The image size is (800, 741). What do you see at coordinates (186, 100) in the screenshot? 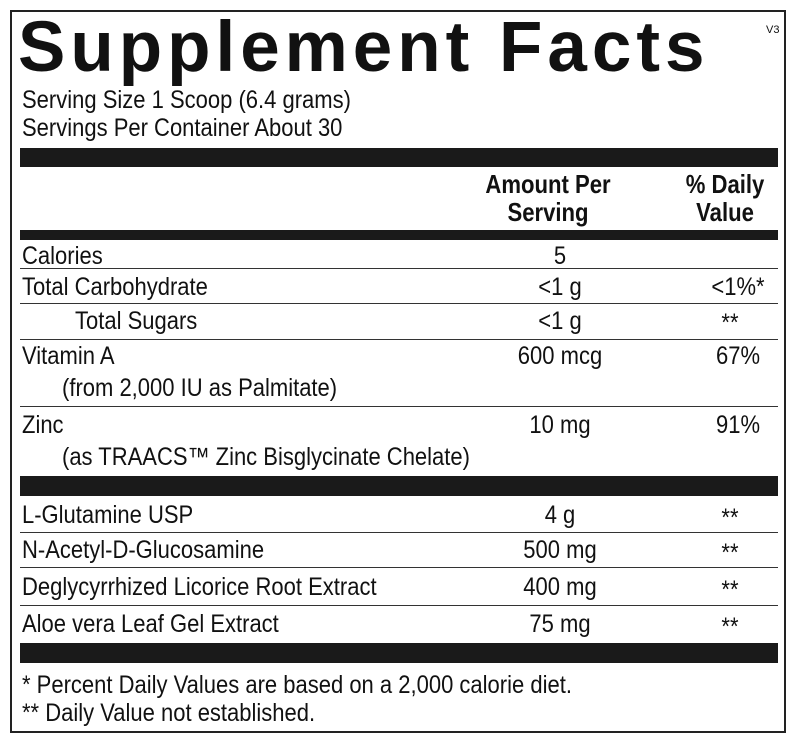
I see `serving-size: Serving Size 1 Scoop (6.4 grams)` at bounding box center [186, 100].